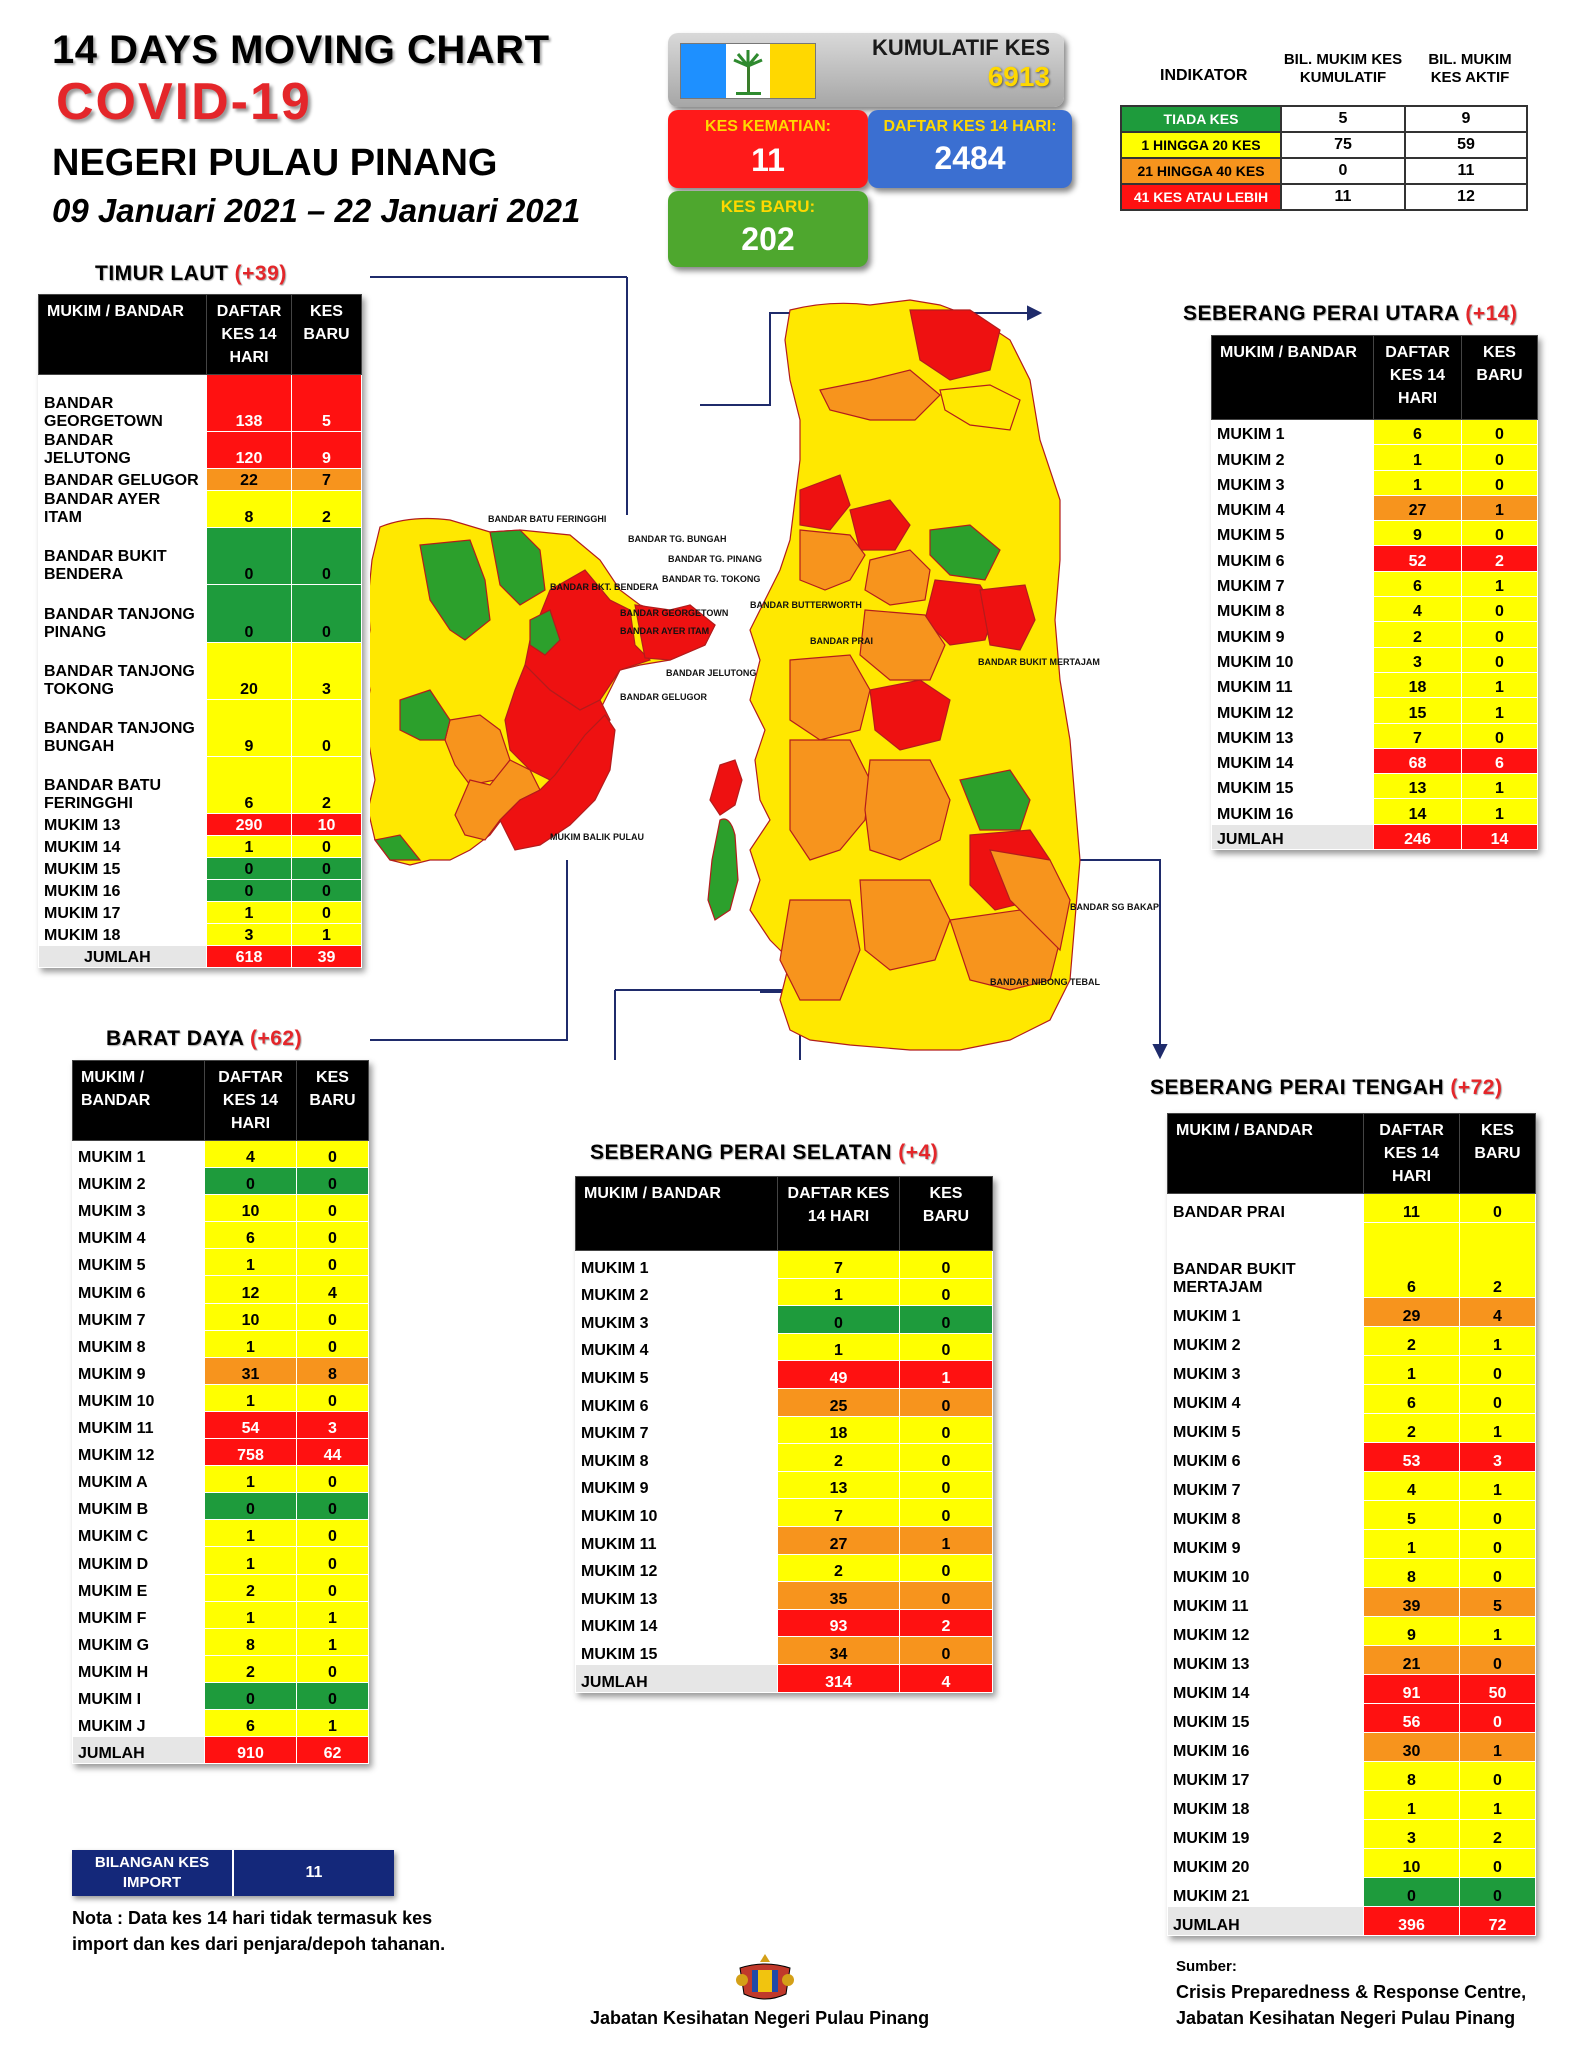 The height and width of the screenshot is (2048, 1593). I want to click on row-name: MUKIM 2, so click(676, 1292).